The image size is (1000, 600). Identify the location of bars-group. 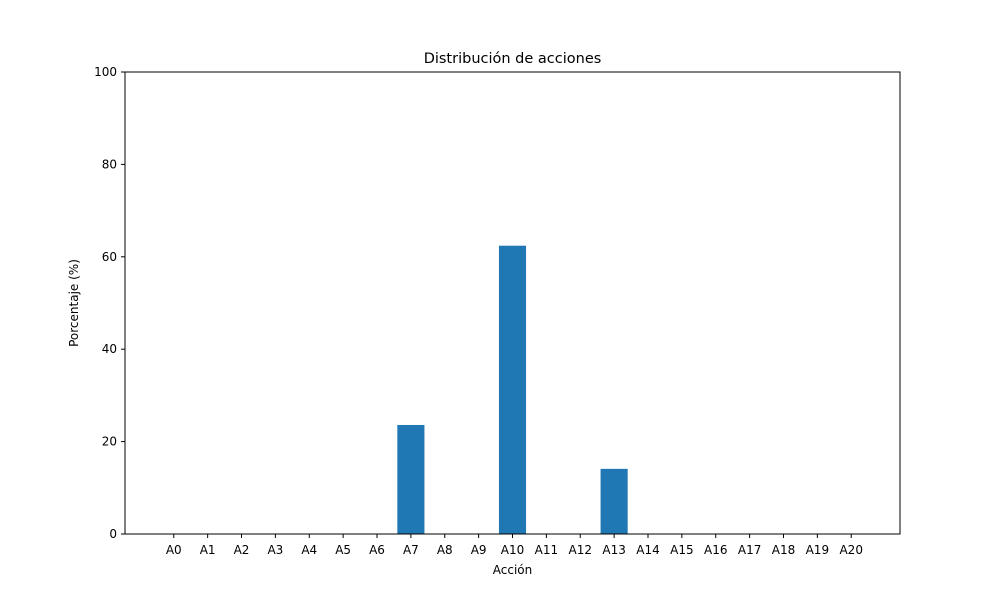
(512, 389).